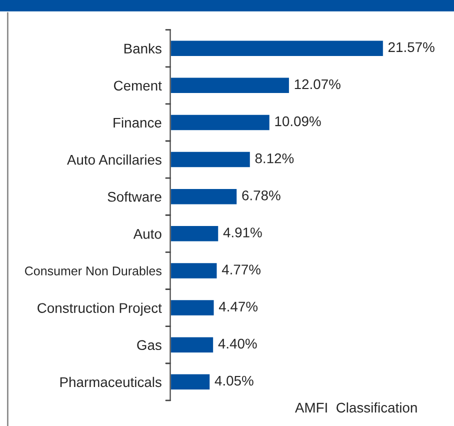 Image resolution: width=454 pixels, height=426 pixels. I want to click on data-label: 4.77%, so click(241, 269).